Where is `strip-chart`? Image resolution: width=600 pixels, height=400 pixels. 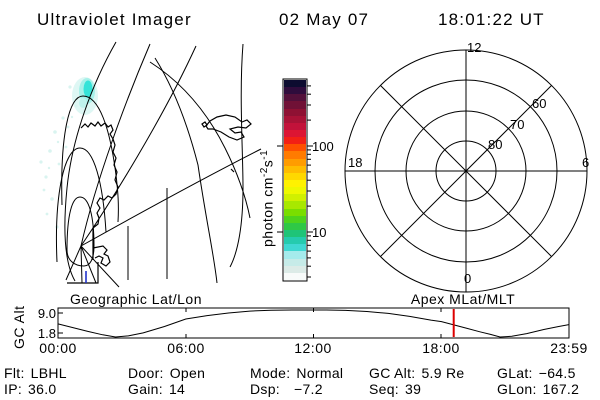 strip-chart is located at coordinates (313, 323).